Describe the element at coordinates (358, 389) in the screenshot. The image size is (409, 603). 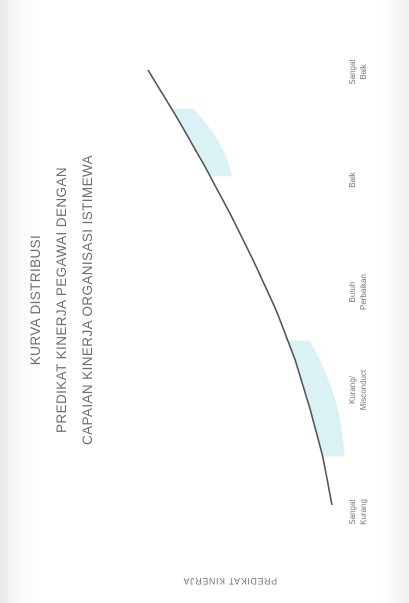
I see `category-label: Kurang/Misconduct` at that location.